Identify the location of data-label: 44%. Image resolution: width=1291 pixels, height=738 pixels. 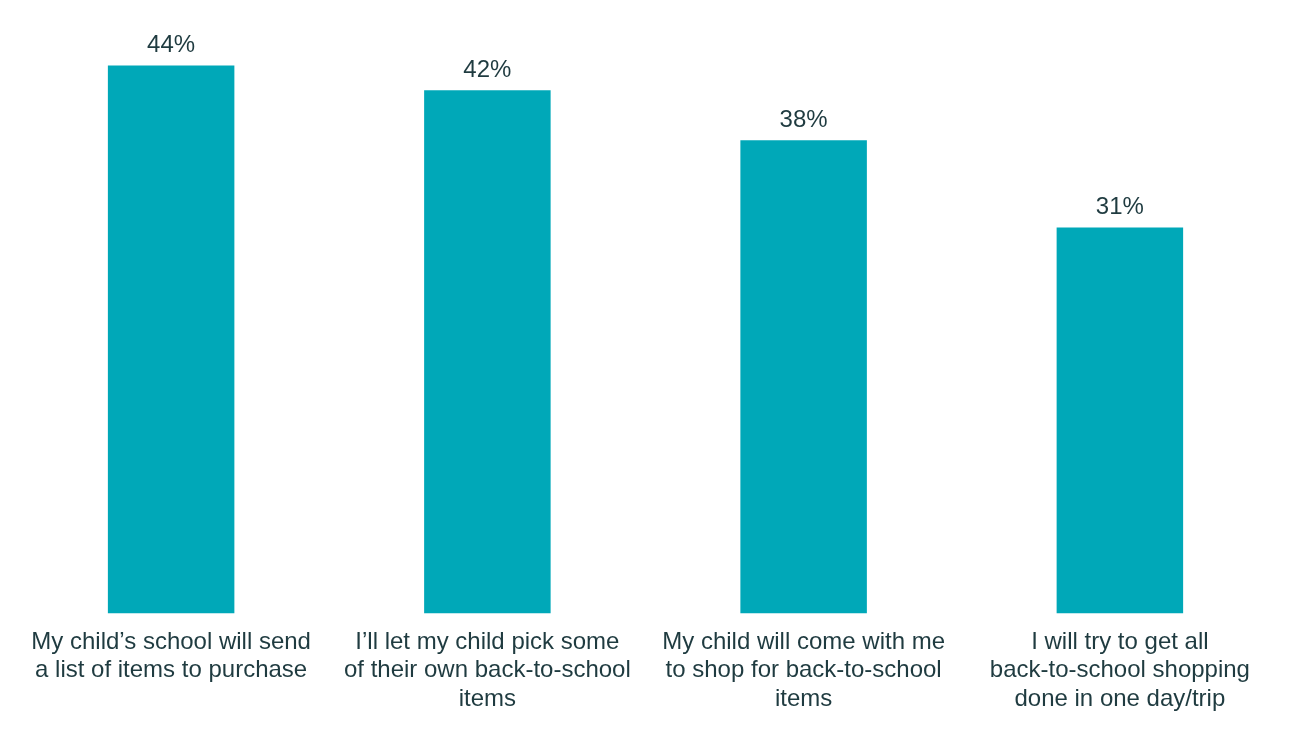
(171, 44).